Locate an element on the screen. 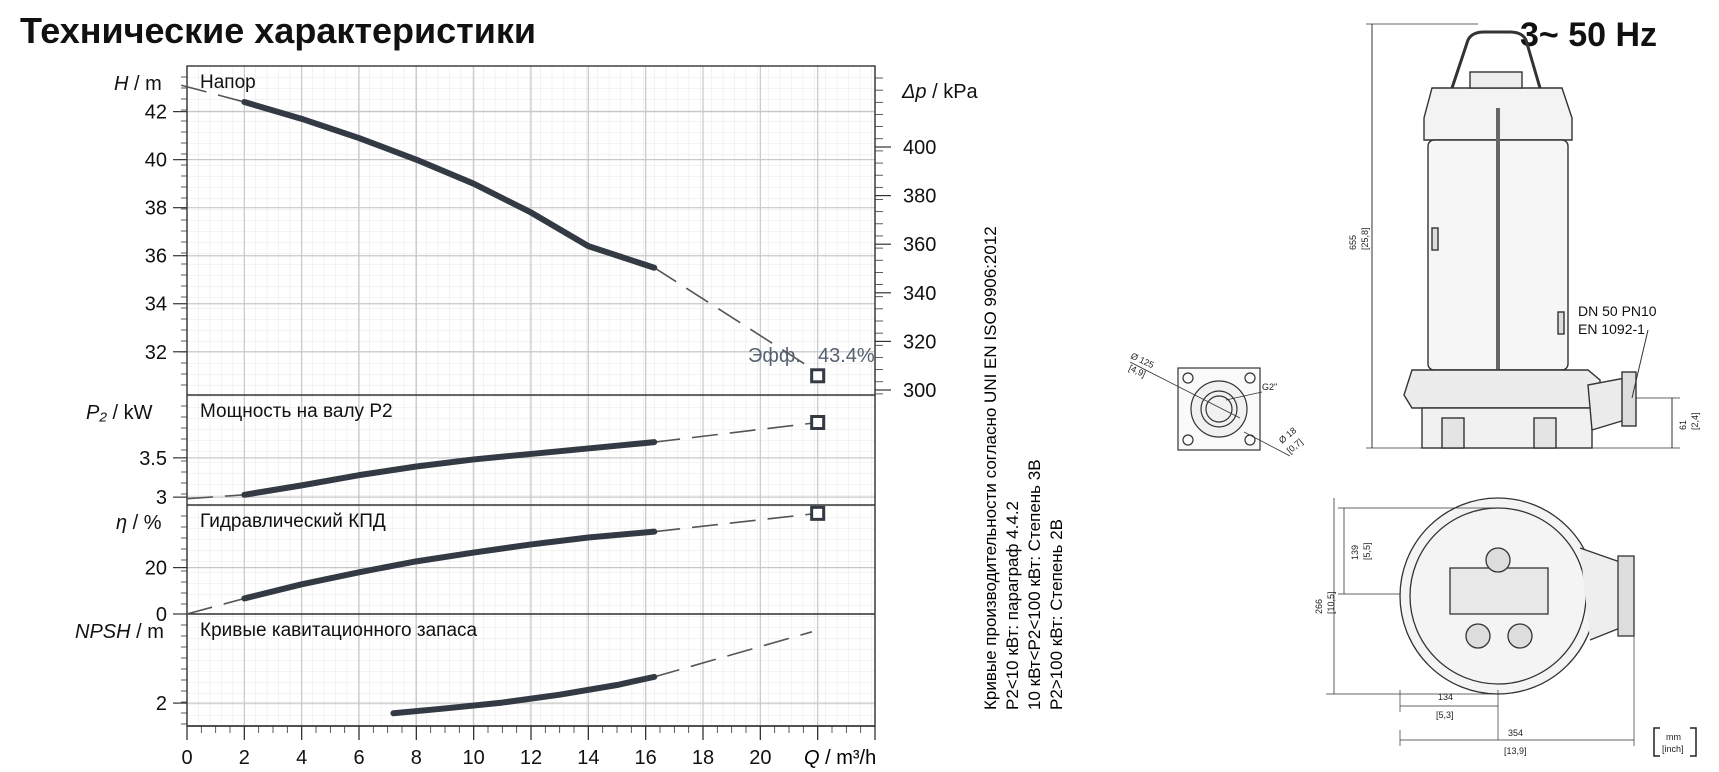 This screenshot has height=772, width=1719. pump-side-lug-left is located at coordinates (1435, 239).